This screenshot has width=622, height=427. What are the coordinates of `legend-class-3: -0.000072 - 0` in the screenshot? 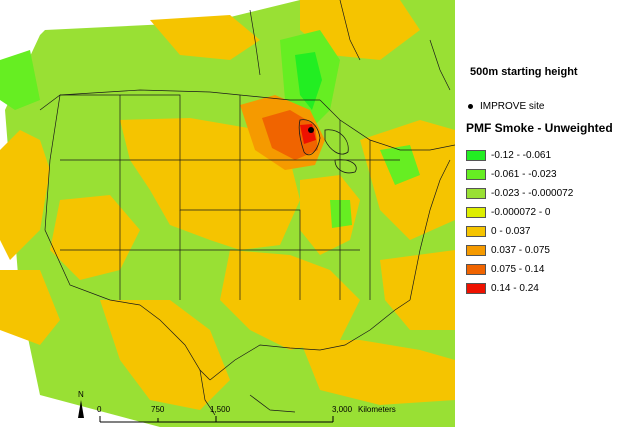 It's located at (519, 212).